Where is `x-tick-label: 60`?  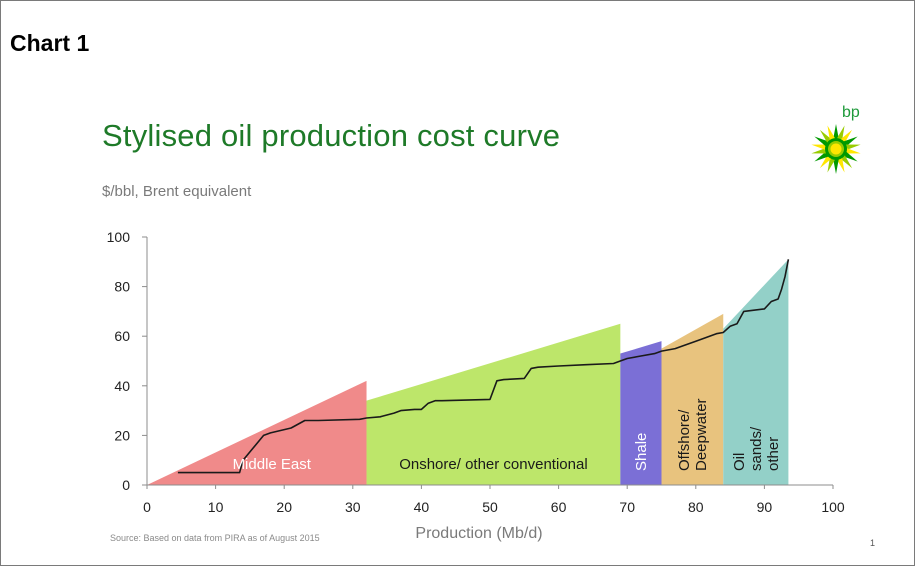 x-tick-label: 60 is located at coordinates (559, 507).